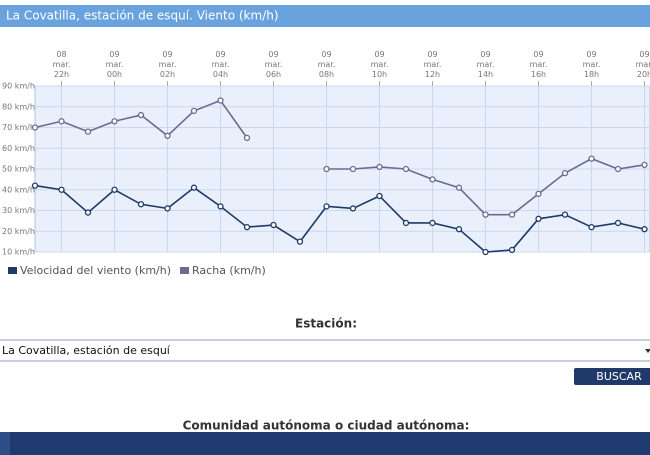 The height and width of the screenshot is (455, 650). I want to click on x-tick-label: 09 mar. 06h, so click(273, 64).